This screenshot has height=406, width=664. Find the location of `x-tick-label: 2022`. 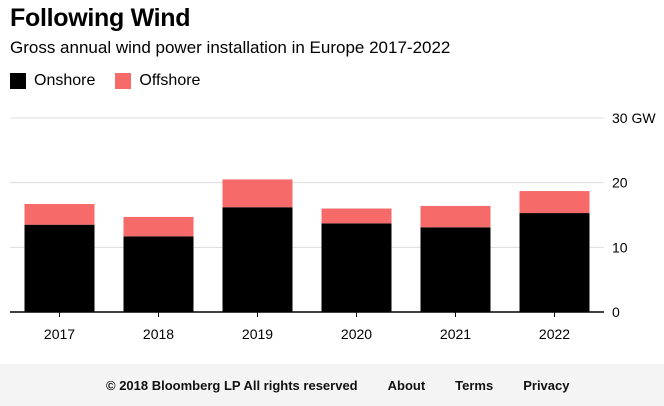

x-tick-label: 2022 is located at coordinates (554, 334).